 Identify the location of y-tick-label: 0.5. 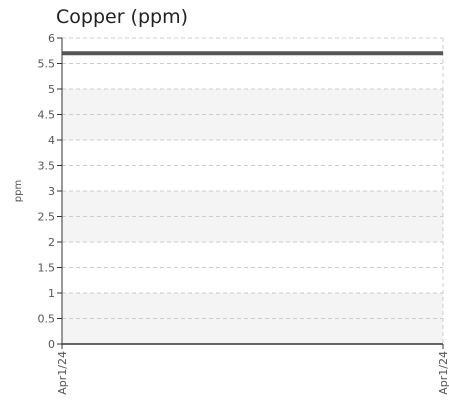
(47, 319).